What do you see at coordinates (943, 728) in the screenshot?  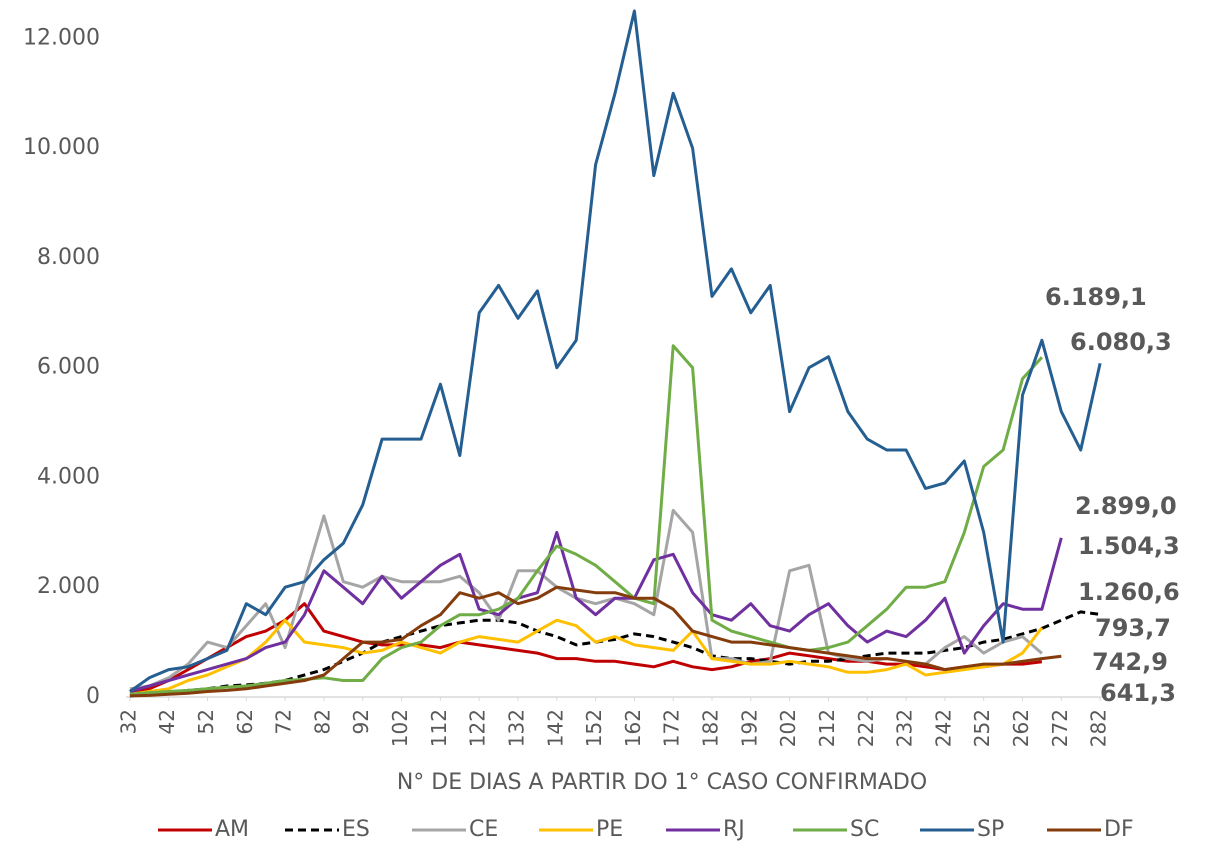 I see `x-tick-label: 242` at bounding box center [943, 728].